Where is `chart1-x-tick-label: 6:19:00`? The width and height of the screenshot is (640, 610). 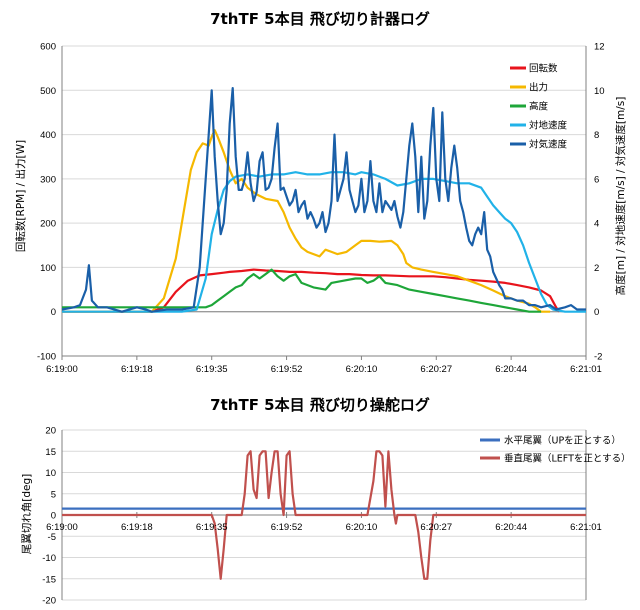 chart1-x-tick-label: 6:19:00 is located at coordinates (62, 369).